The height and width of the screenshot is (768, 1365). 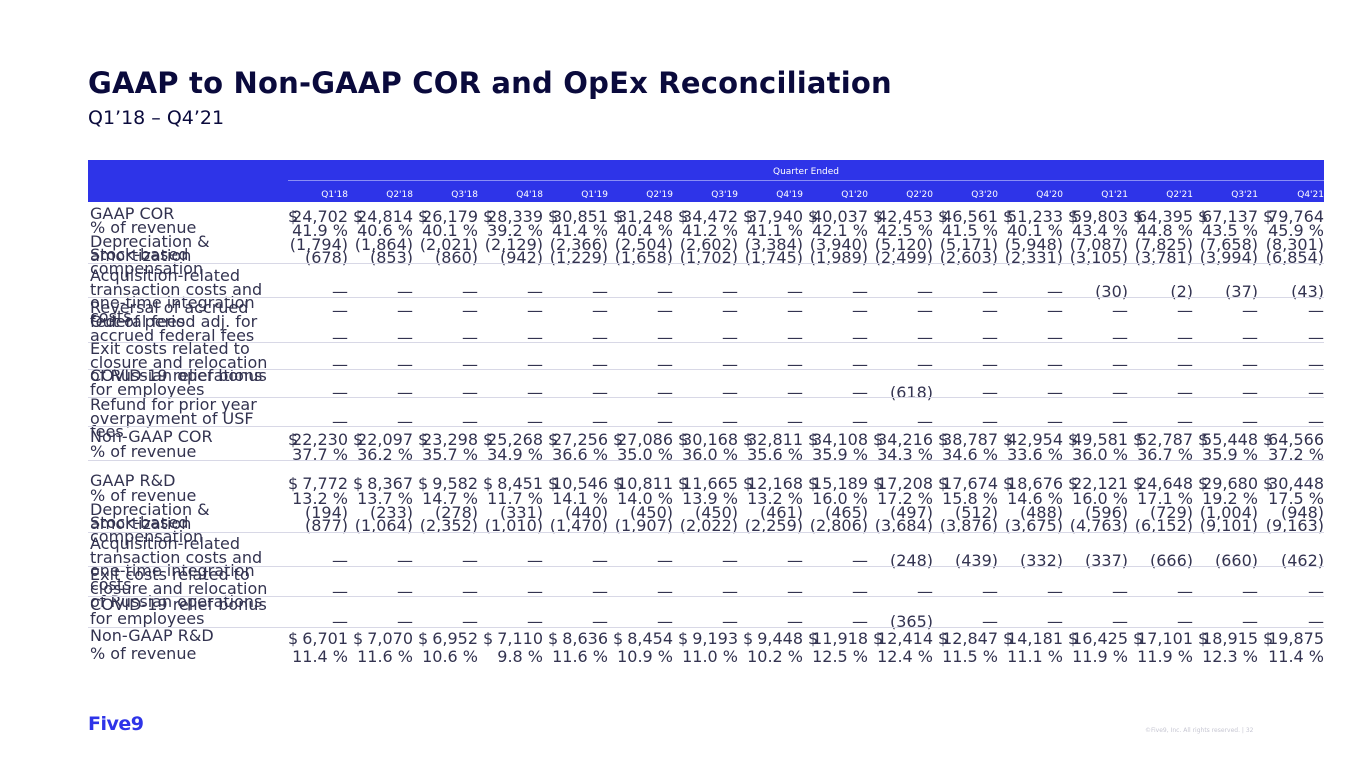 What do you see at coordinates (911, 392) in the screenshot?
I see `table-cell: (618)` at bounding box center [911, 392].